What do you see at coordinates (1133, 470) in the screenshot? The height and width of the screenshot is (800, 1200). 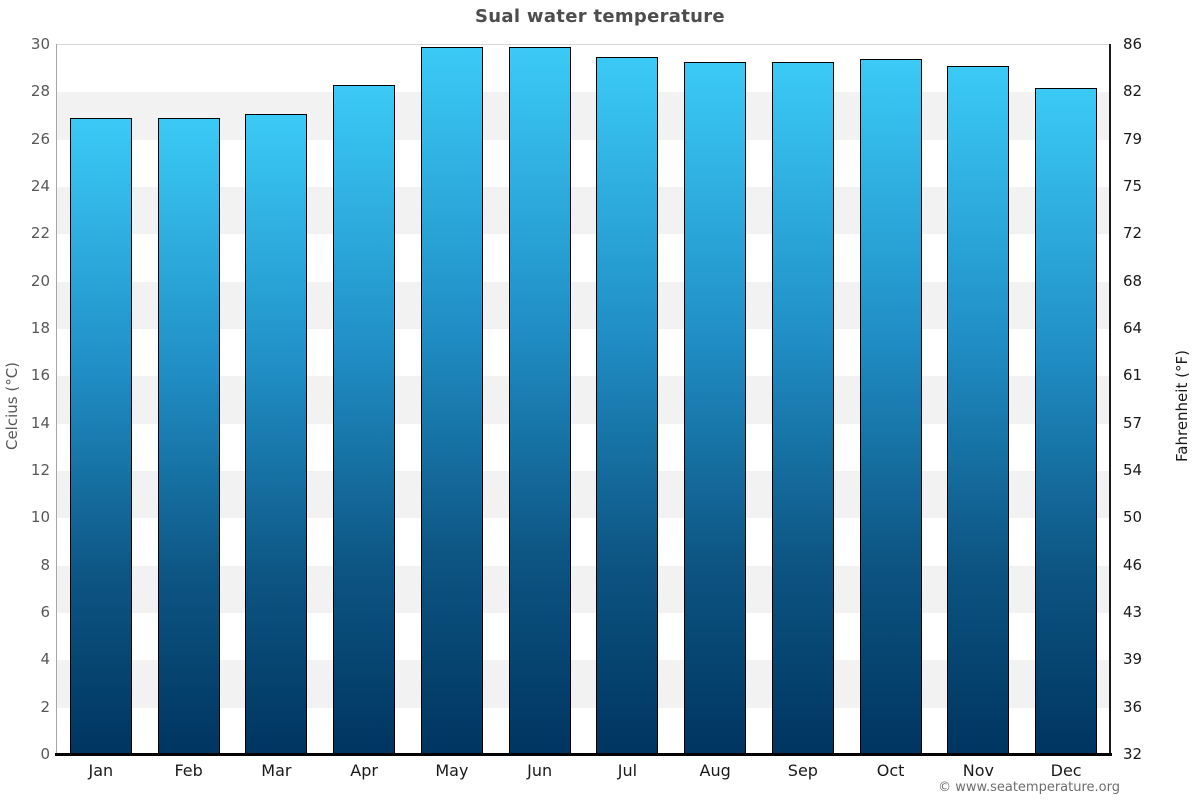 I see `fahrenheit-tick-label: 54` at bounding box center [1133, 470].